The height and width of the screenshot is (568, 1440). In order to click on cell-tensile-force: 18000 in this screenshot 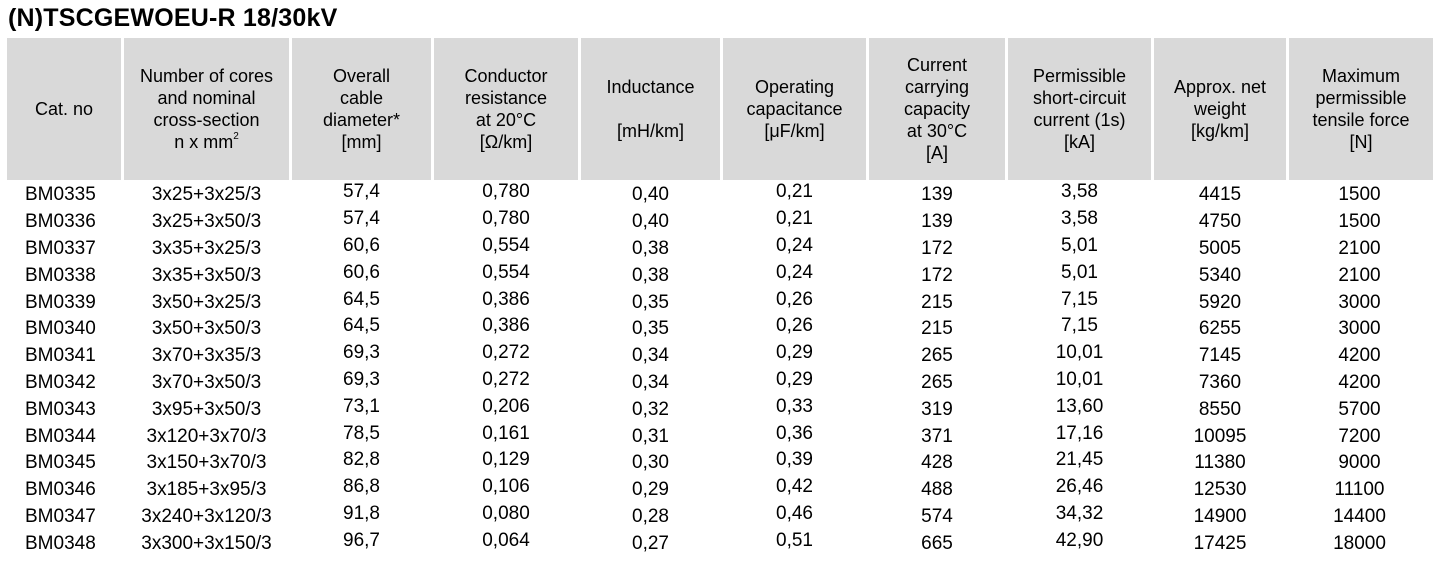, I will do `click(1361, 544)`.